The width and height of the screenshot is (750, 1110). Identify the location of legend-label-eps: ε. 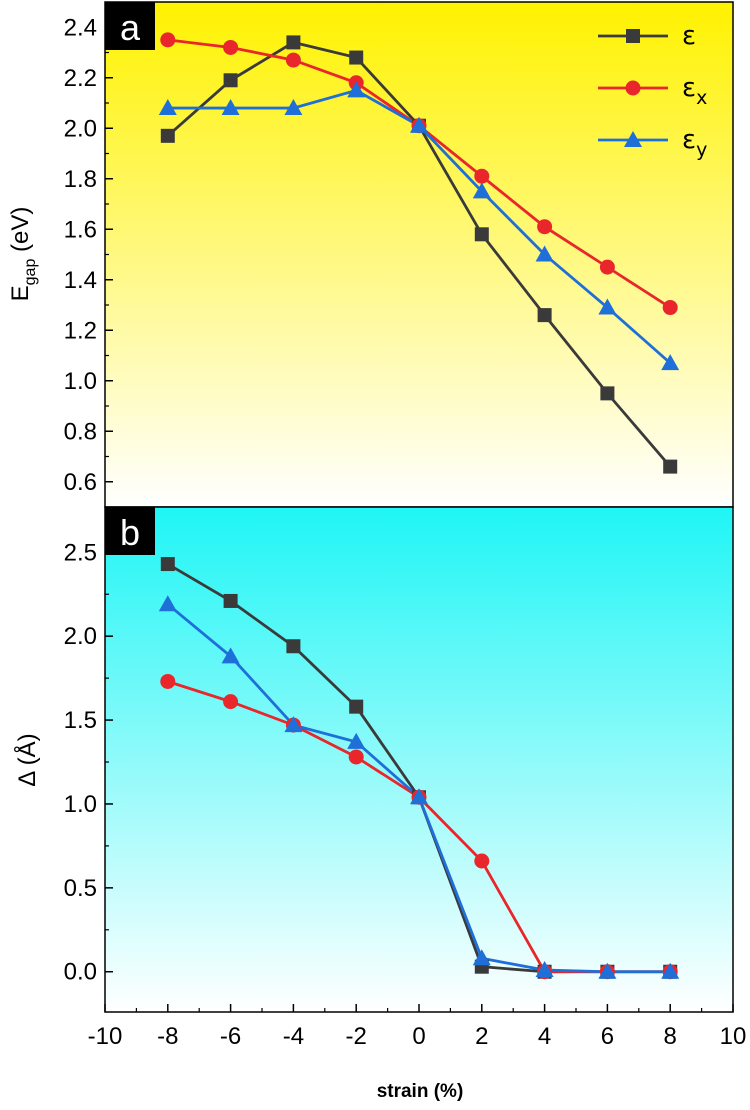
(689, 36).